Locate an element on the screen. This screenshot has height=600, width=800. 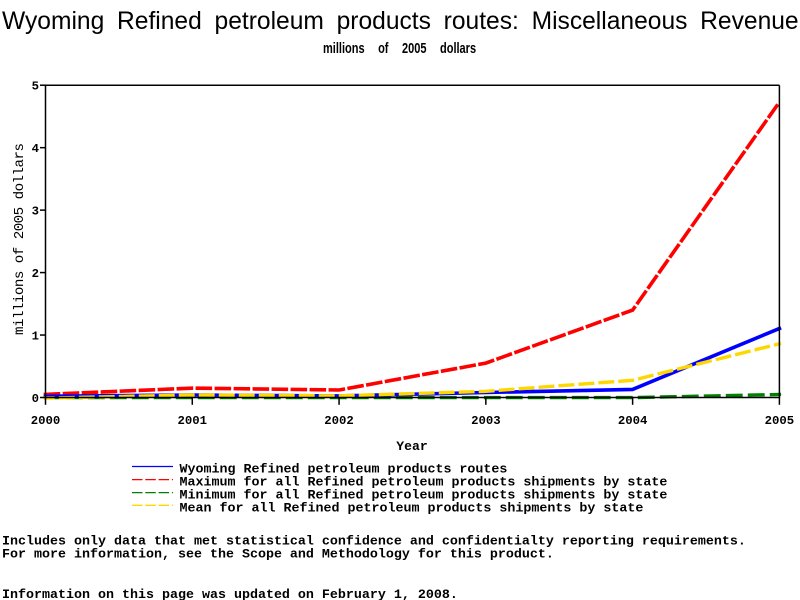
svg-text: 2005 is located at coordinates (780, 421).